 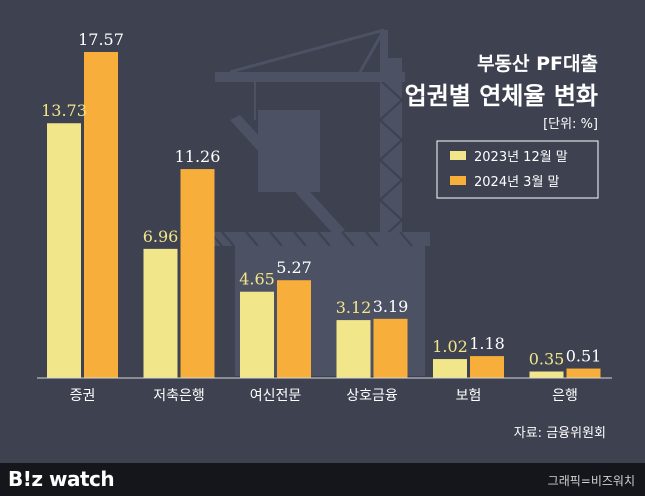 I want to click on bizwatch-logo: B!z watch, so click(x=61, y=479).